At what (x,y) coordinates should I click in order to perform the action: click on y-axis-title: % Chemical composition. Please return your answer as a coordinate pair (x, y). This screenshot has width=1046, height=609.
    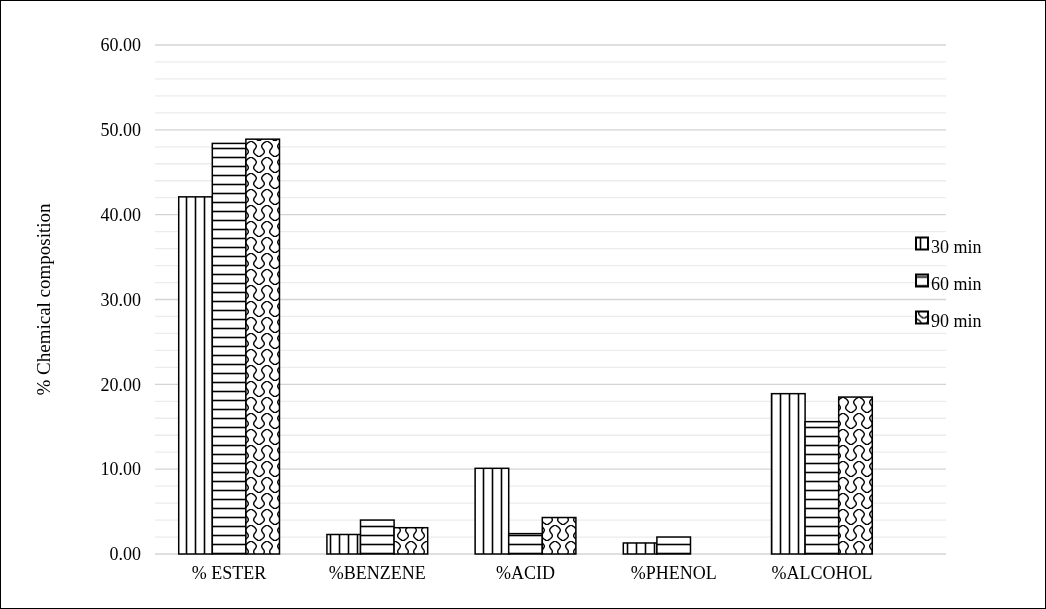
    Looking at the image, I should click on (43, 299).